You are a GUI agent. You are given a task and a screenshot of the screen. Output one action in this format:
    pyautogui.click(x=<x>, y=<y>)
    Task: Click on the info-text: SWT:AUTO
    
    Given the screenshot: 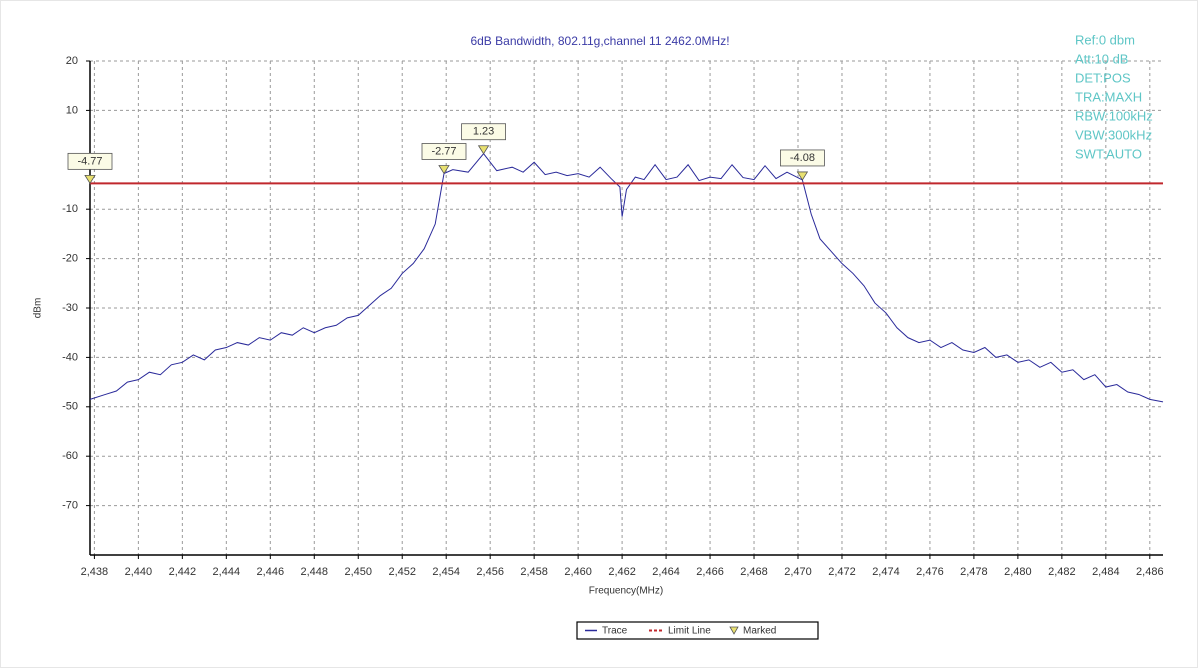 What is the action you would take?
    pyautogui.click(x=1108, y=153)
    